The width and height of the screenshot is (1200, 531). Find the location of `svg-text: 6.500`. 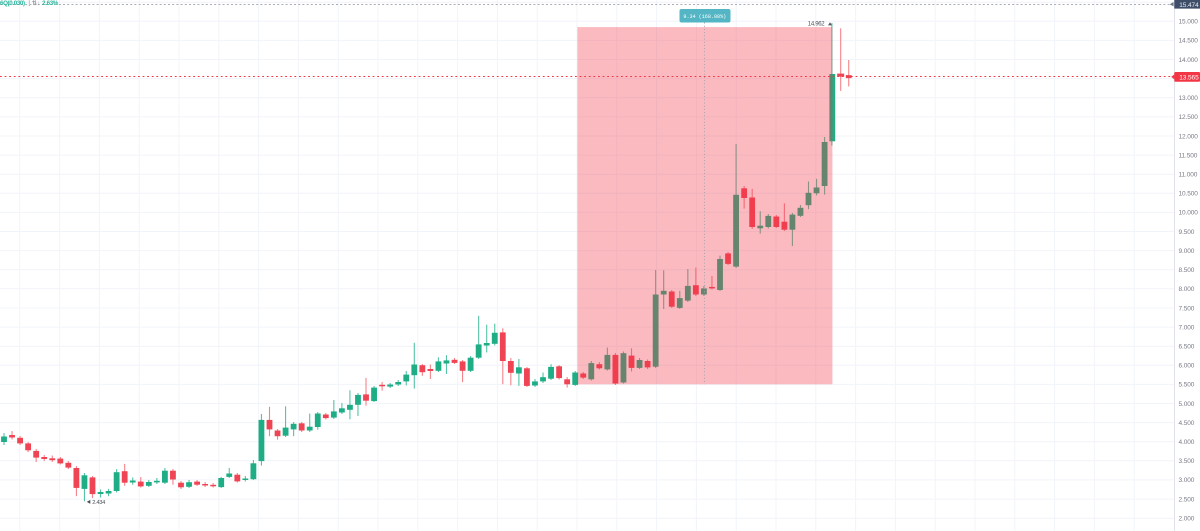

svg-text: 6.500 is located at coordinates (1187, 347).